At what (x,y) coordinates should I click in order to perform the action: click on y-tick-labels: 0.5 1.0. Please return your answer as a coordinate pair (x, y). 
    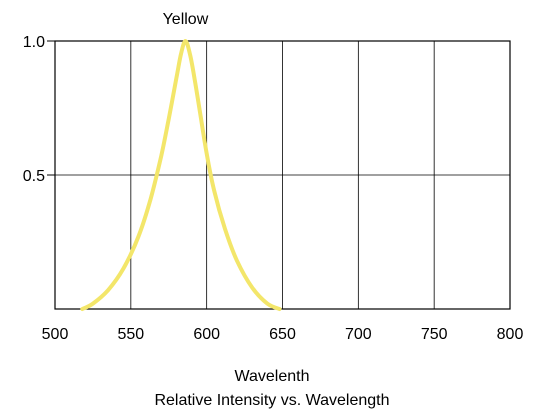
    Looking at the image, I should click on (39, 109).